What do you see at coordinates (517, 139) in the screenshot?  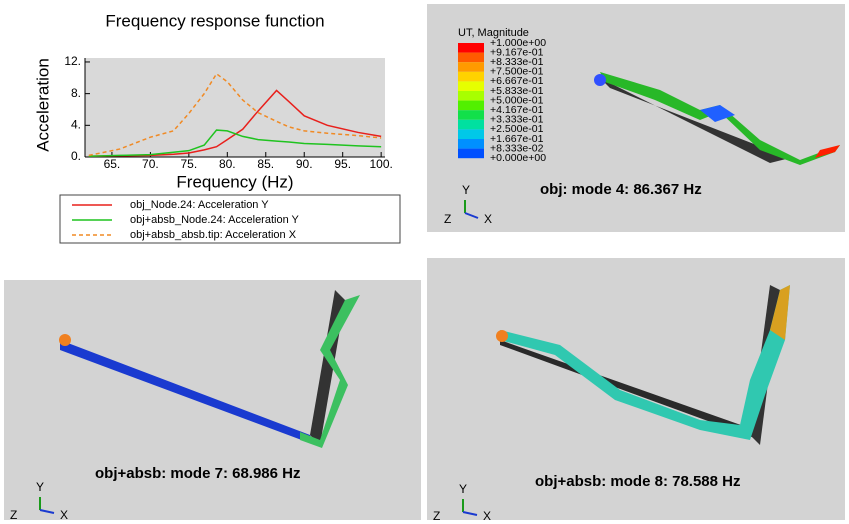 I see `contour-label: +1.667e-01` at bounding box center [517, 139].